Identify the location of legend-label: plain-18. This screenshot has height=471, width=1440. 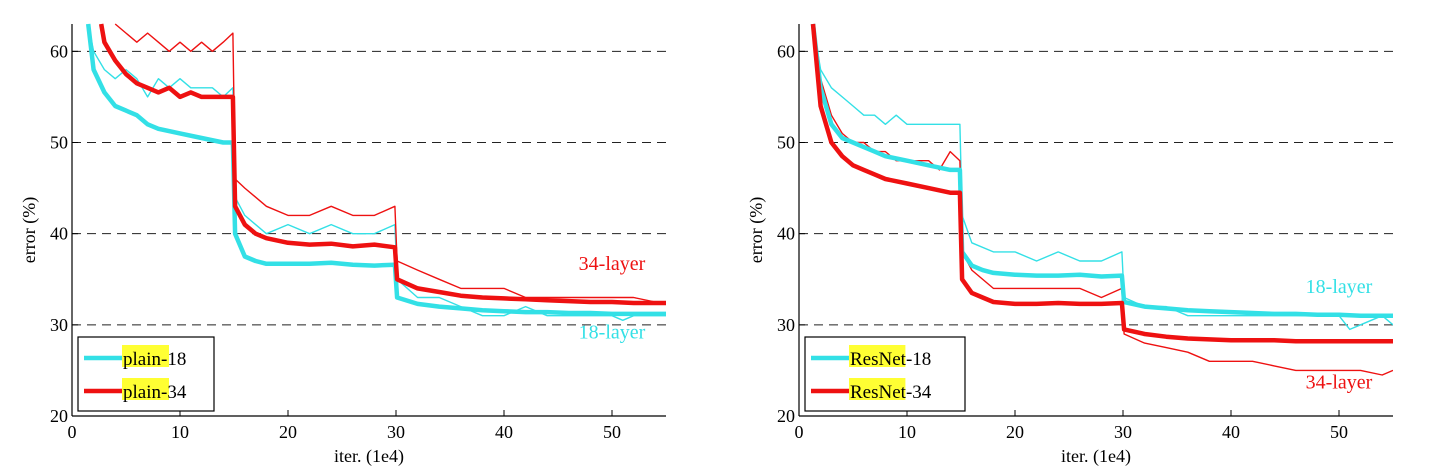
(154, 359).